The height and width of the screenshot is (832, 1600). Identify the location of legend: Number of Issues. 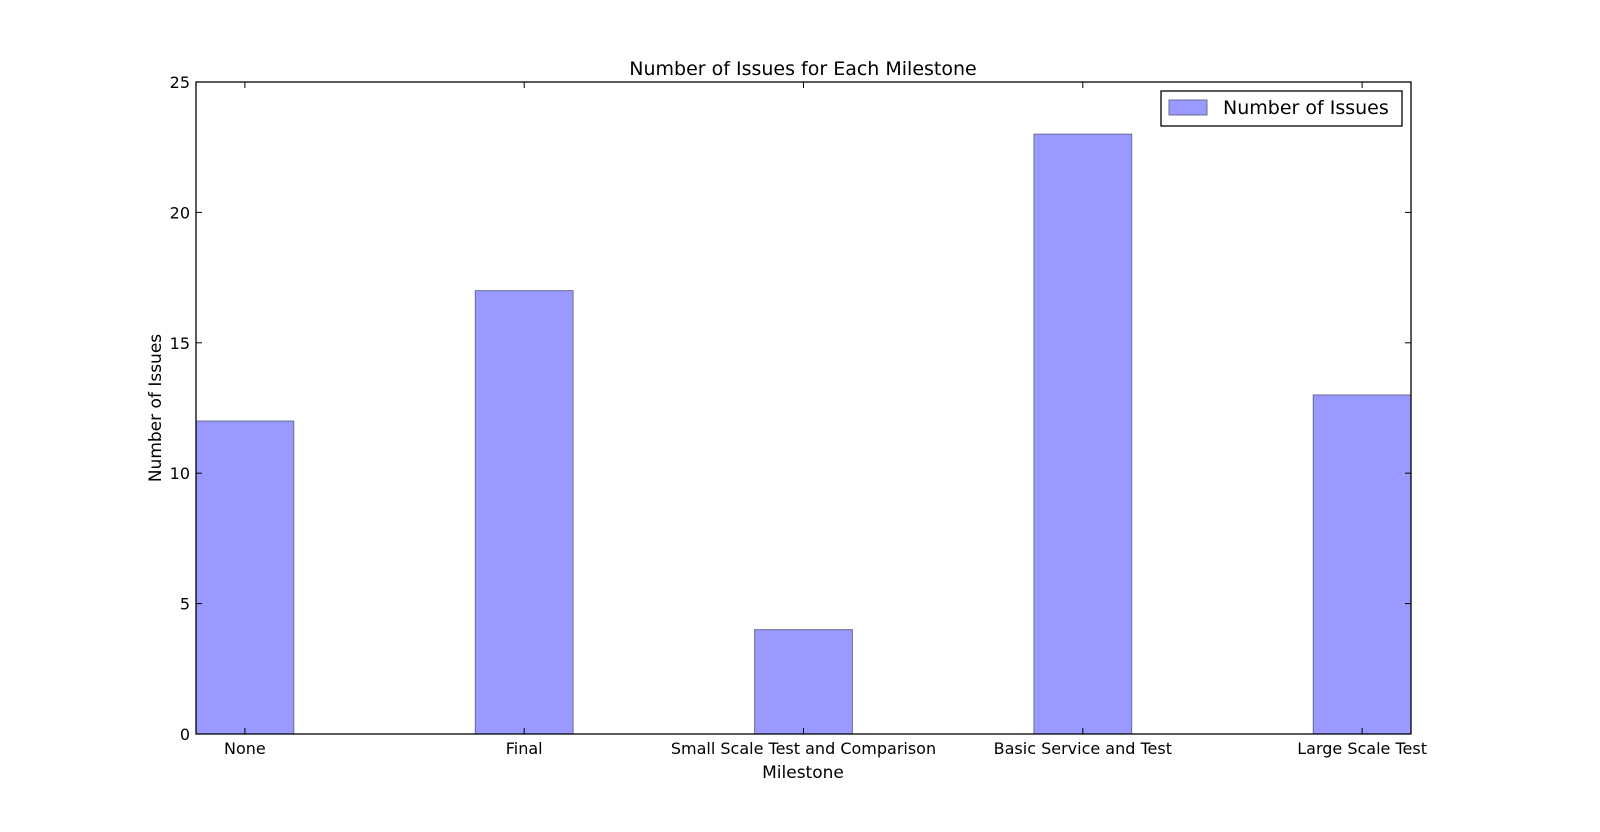
(1281, 108).